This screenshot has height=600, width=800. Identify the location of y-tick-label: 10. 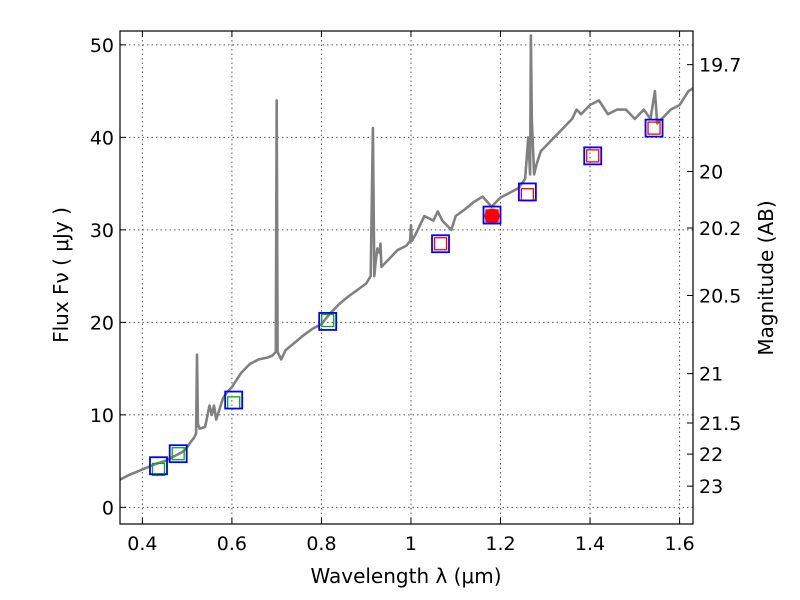
(102, 416).